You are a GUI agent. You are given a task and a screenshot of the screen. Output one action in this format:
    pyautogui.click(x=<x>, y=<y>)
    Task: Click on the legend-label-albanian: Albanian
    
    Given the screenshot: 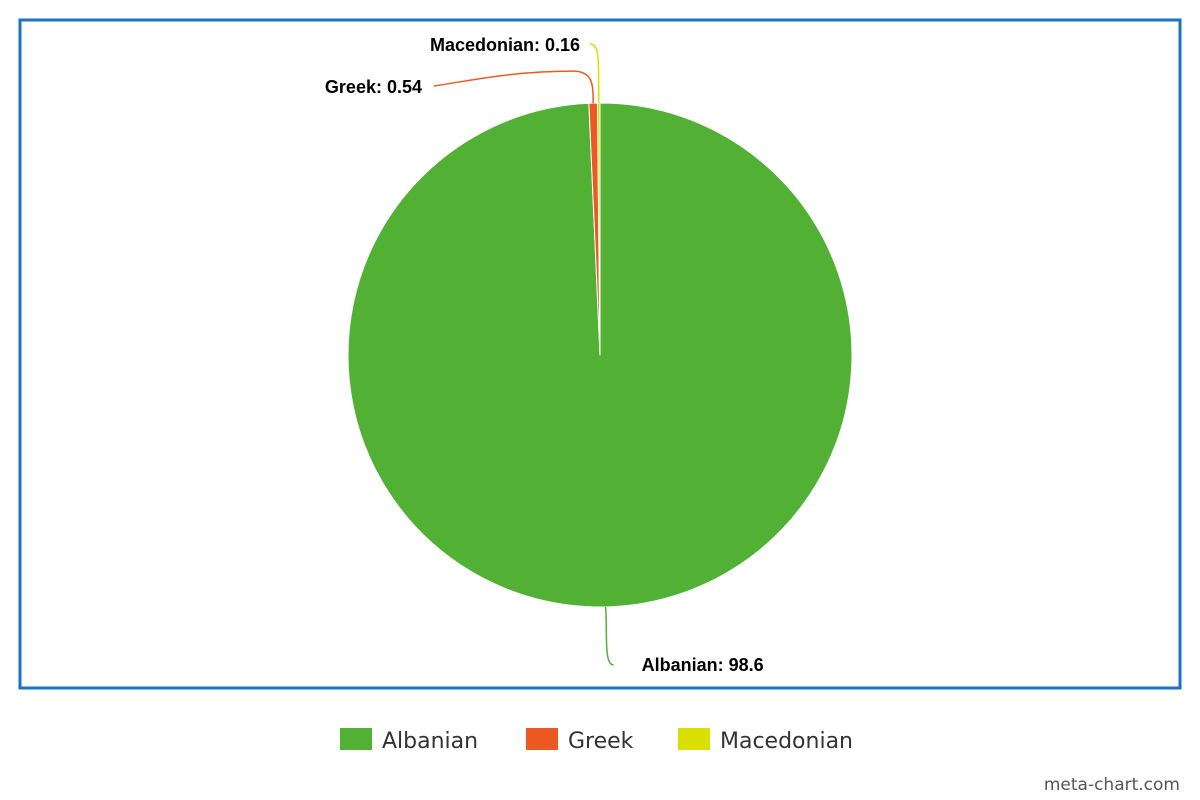 What is the action you would take?
    pyautogui.click(x=430, y=741)
    